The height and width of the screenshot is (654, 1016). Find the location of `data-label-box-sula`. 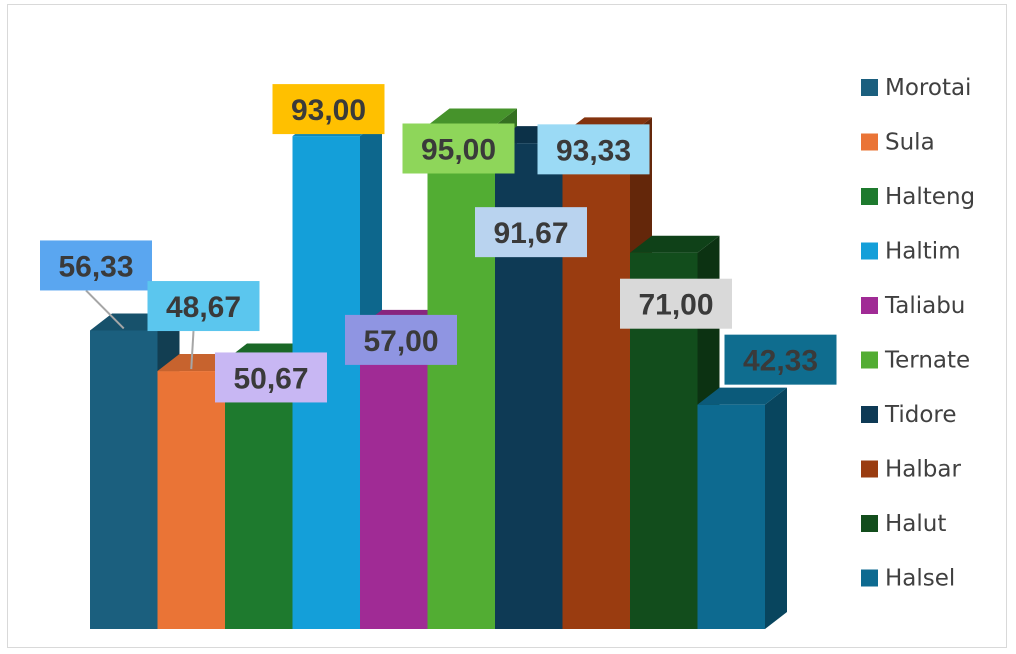

data-label-box-sula is located at coordinates (203, 306).